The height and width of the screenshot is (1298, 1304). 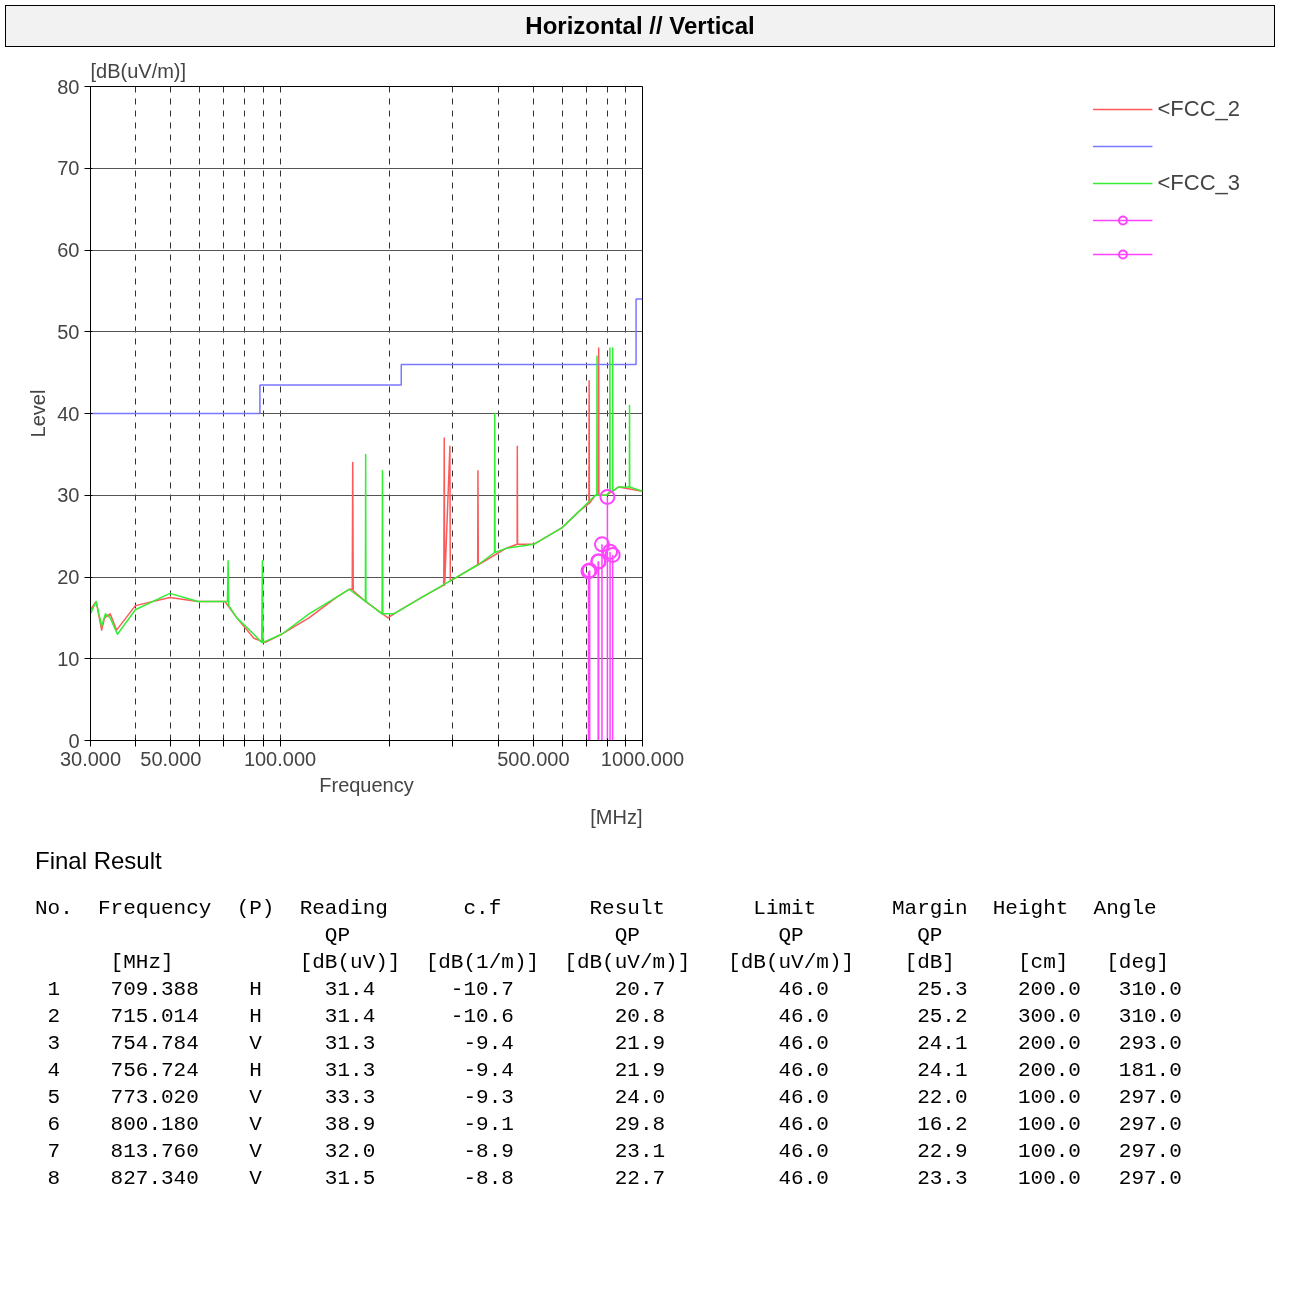 I want to click on text: No. Frequency (P) Reading c.f Result Limit Margin Height Angle, so click(x=596, y=908).